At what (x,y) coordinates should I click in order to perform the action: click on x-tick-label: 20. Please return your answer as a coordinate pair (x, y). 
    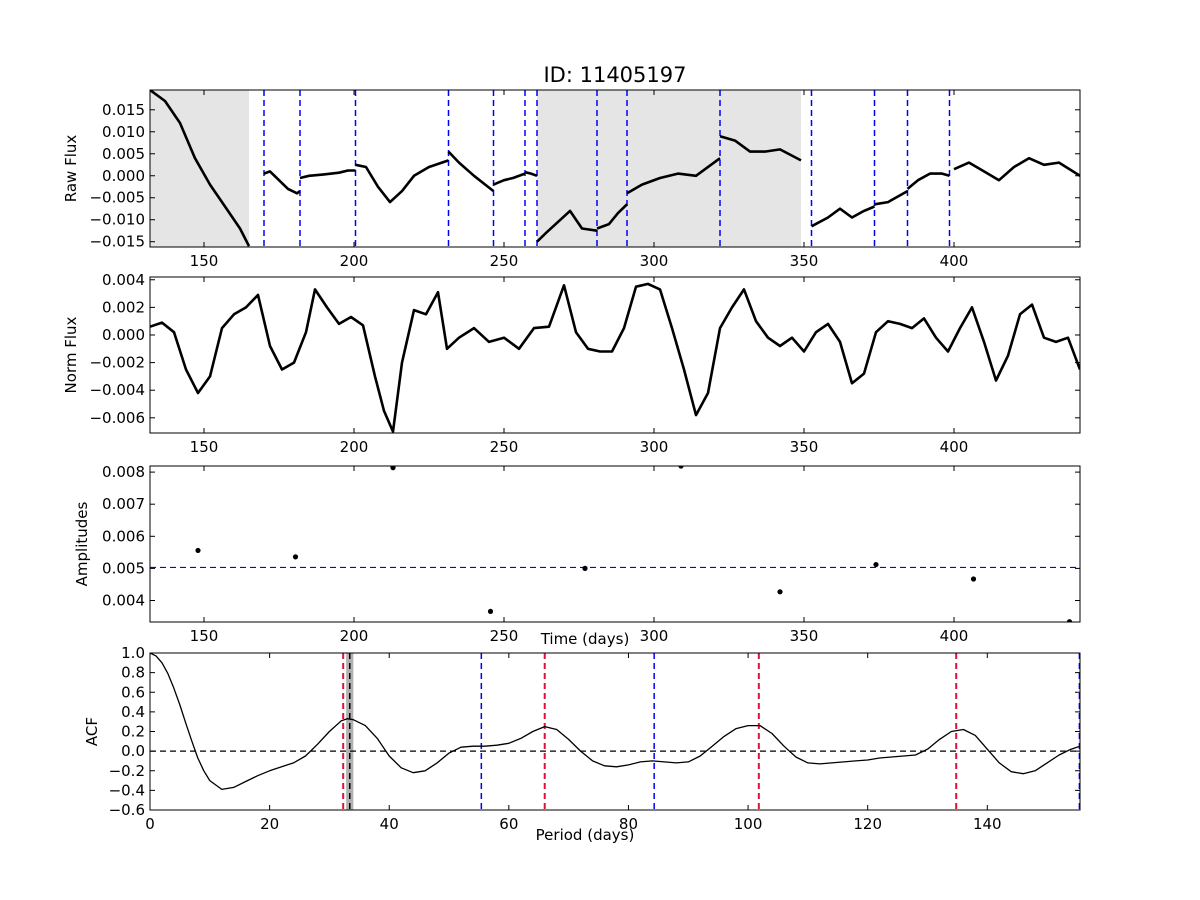
    Looking at the image, I should click on (269, 824).